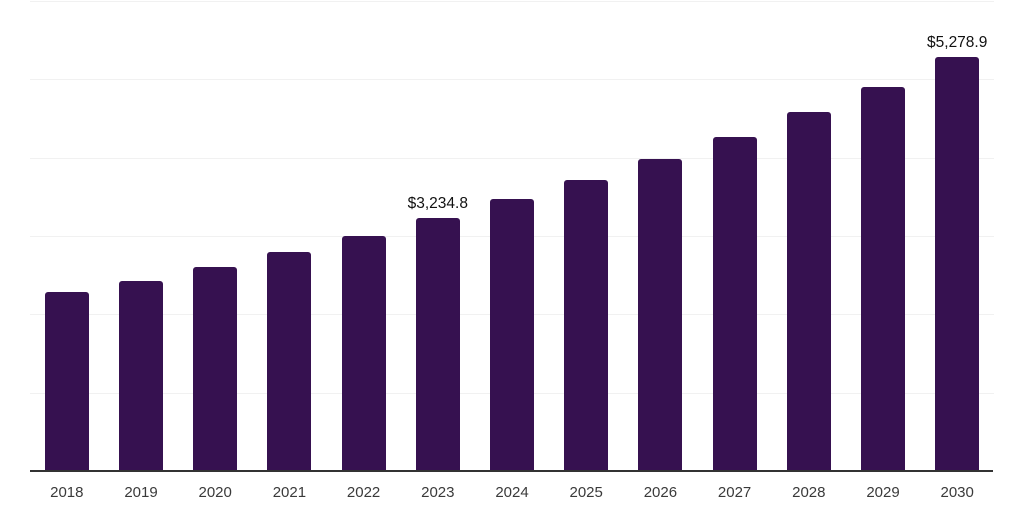  I want to click on bar-2026, so click(660, 315).